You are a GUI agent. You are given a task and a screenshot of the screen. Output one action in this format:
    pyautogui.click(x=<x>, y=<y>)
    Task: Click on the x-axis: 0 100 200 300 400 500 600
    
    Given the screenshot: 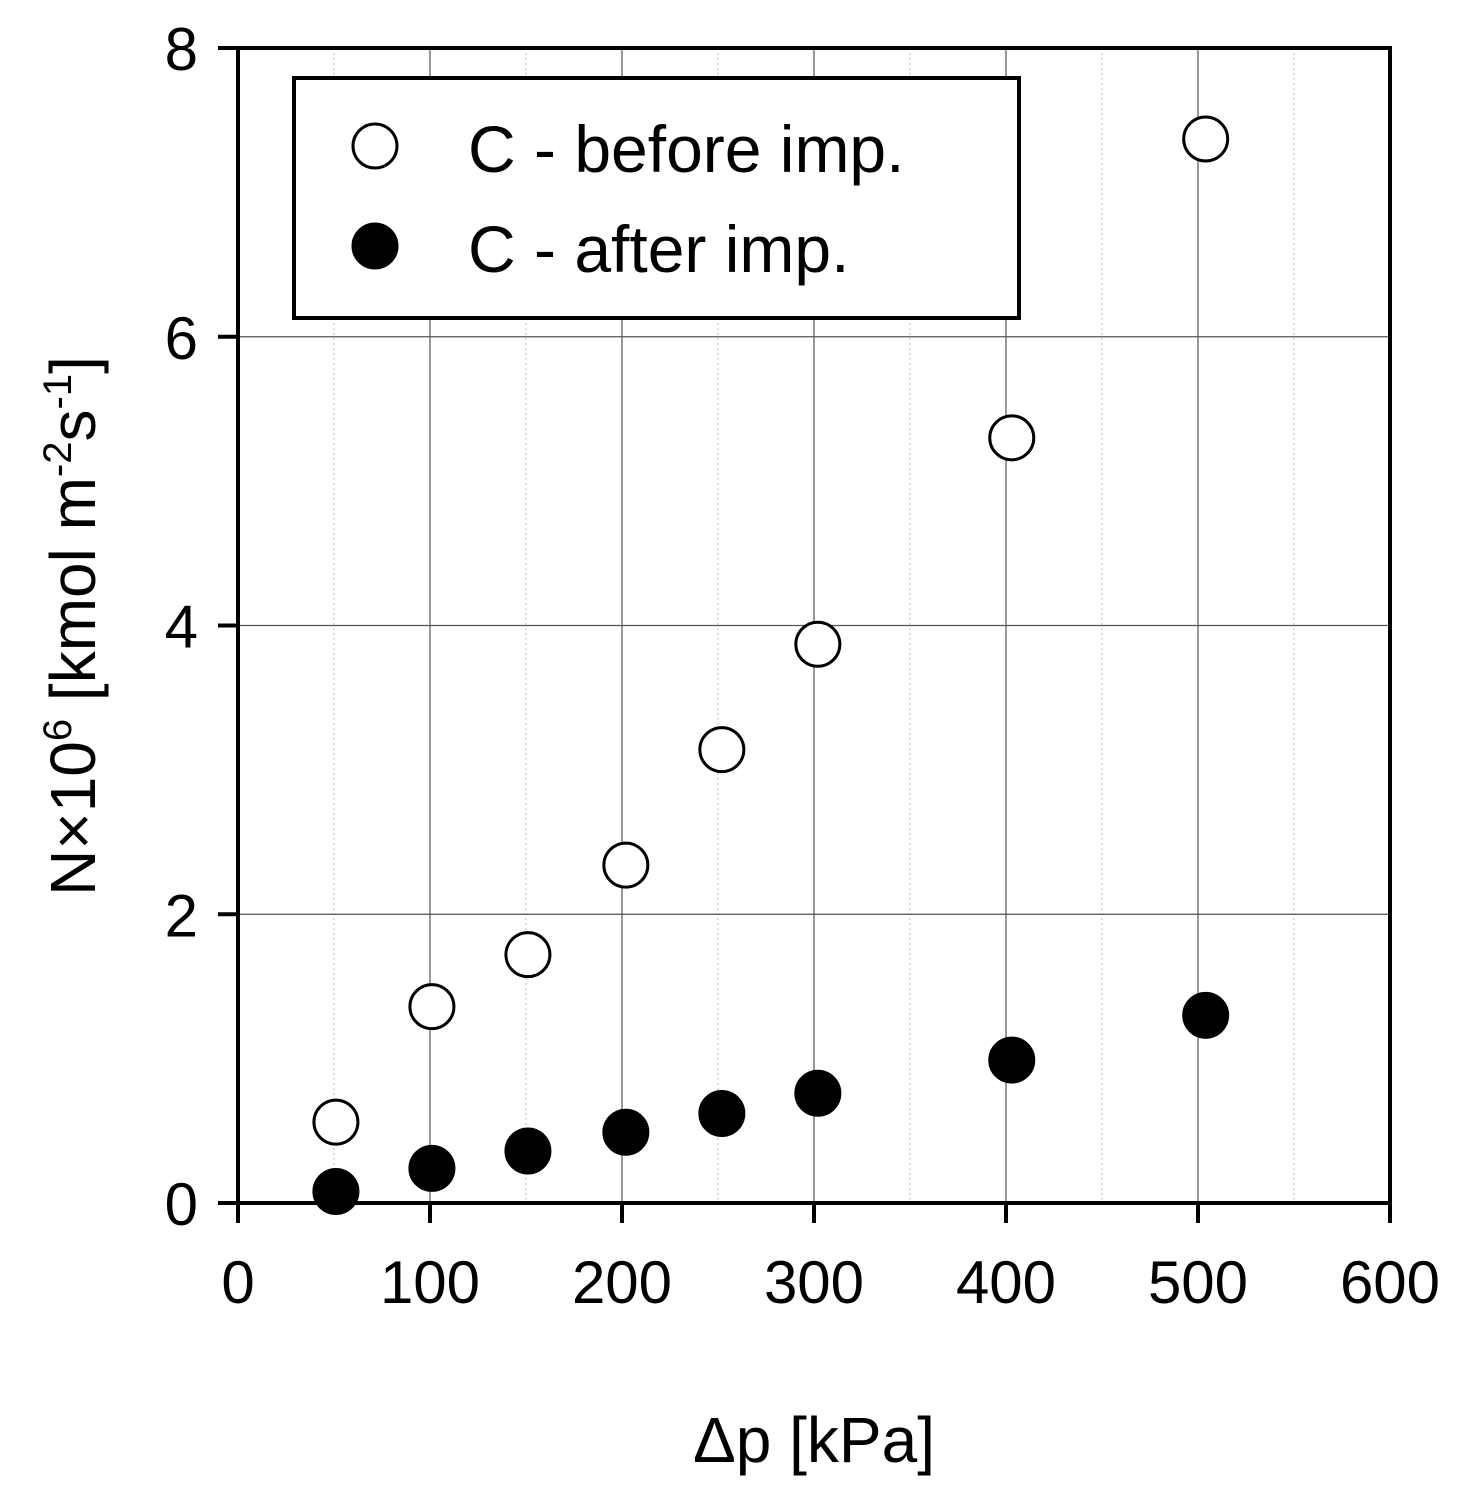 What is the action you would take?
    pyautogui.click(x=830, y=1259)
    